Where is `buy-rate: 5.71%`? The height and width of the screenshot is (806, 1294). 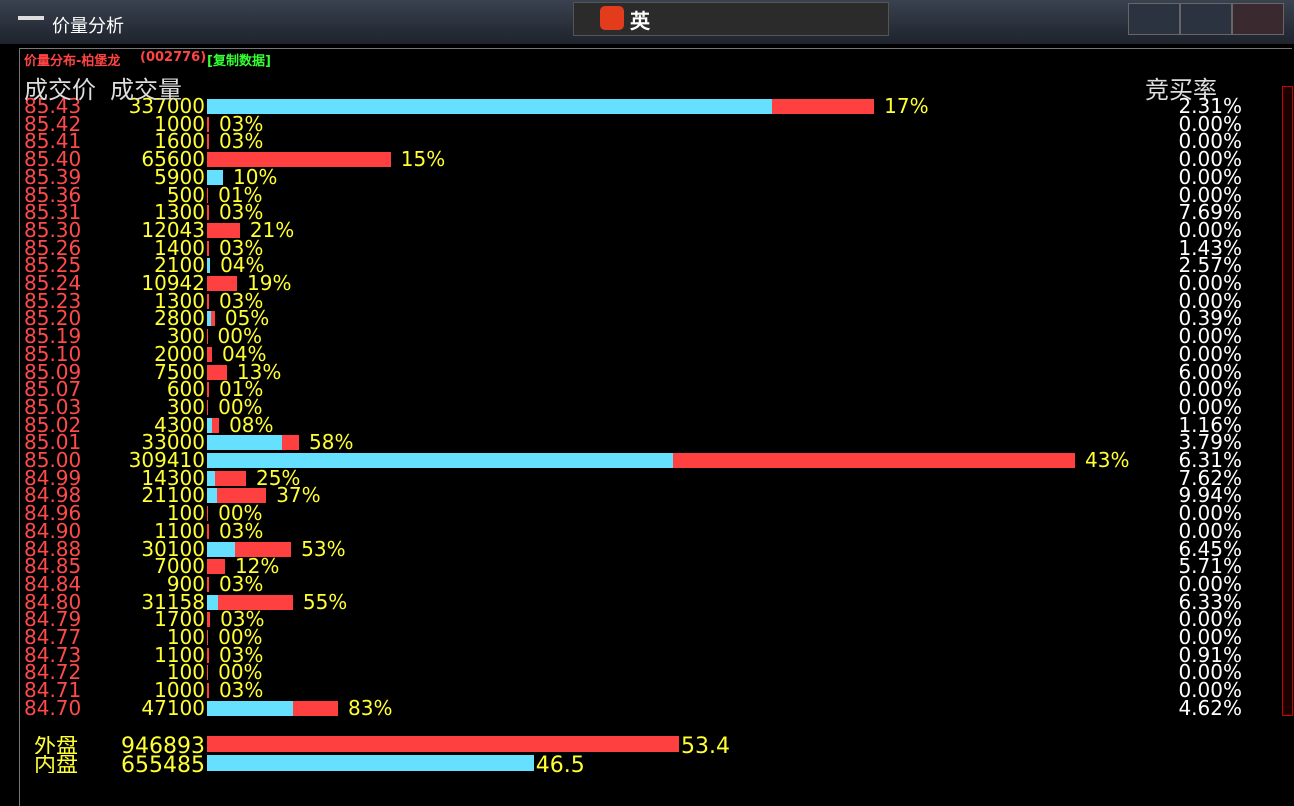
buy-rate: 5.71% is located at coordinates (1210, 566).